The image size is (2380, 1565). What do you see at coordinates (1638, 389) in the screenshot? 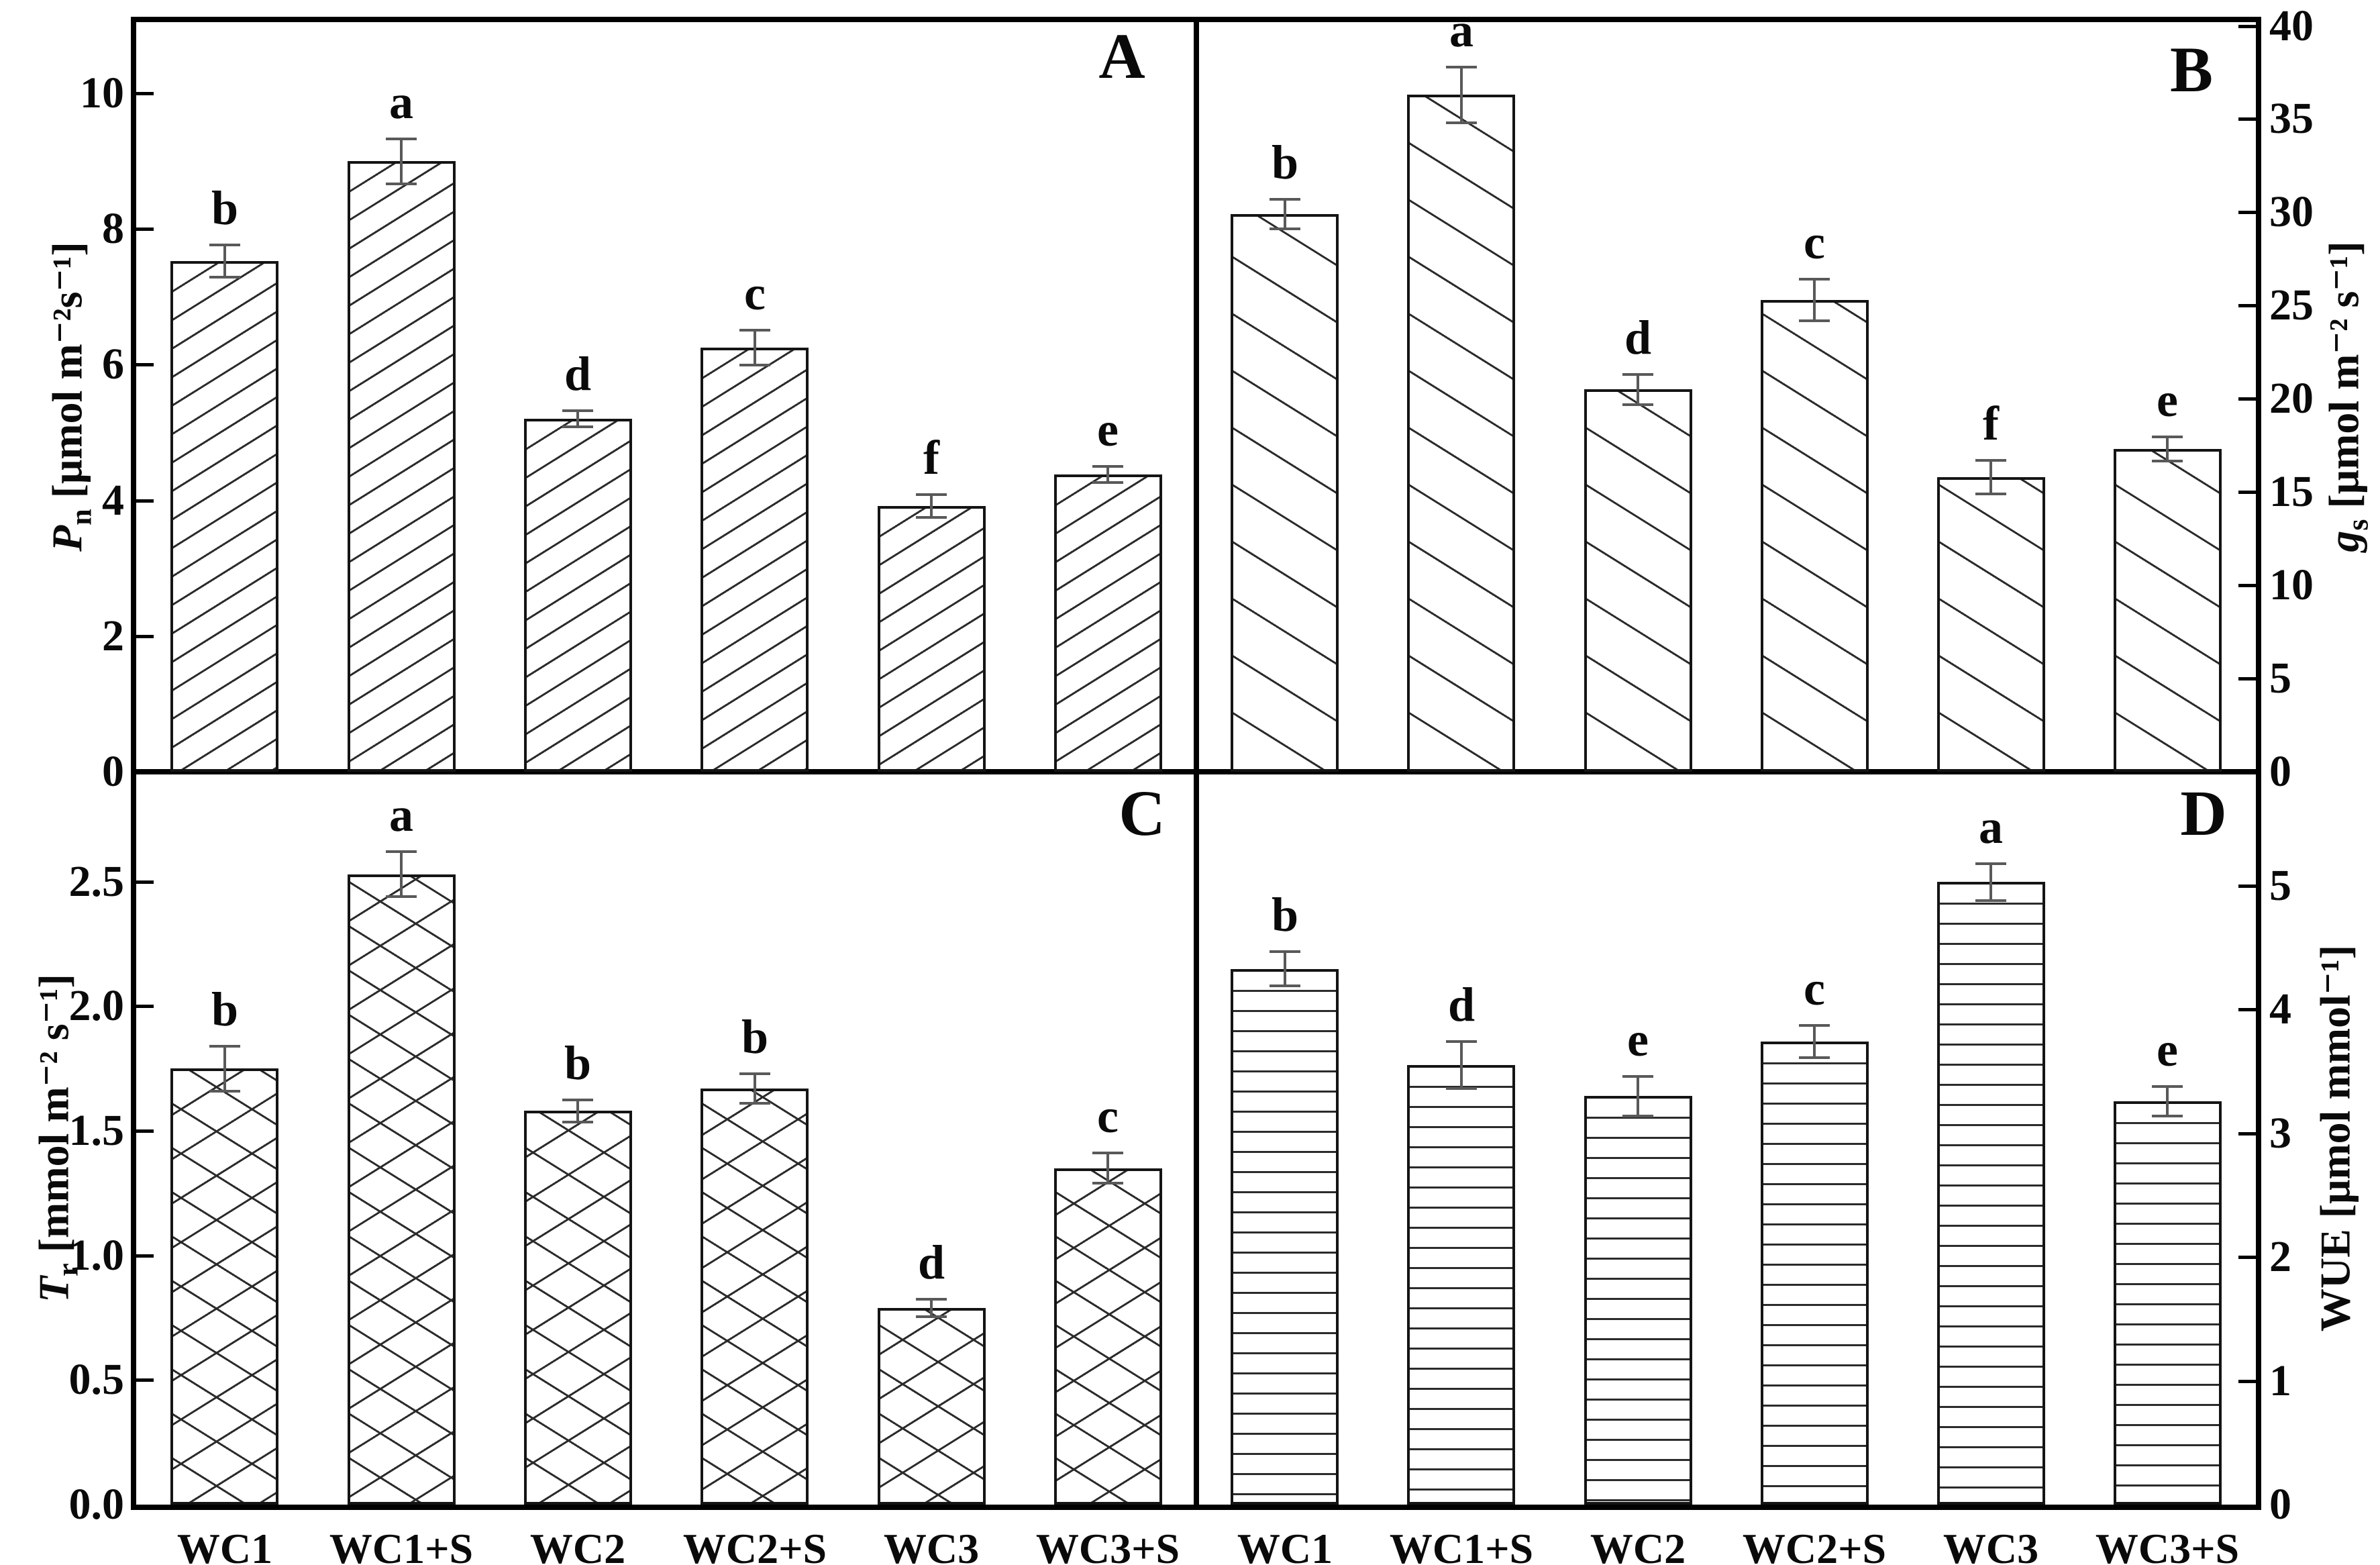
I see `error-bar-line-B-WC2` at bounding box center [1638, 389].